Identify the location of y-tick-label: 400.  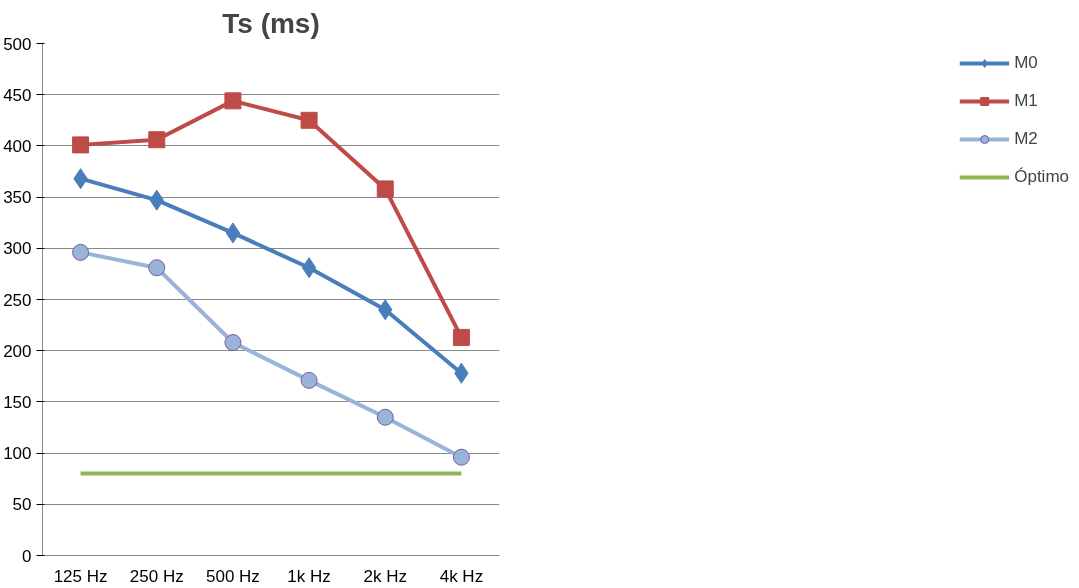
(17, 146).